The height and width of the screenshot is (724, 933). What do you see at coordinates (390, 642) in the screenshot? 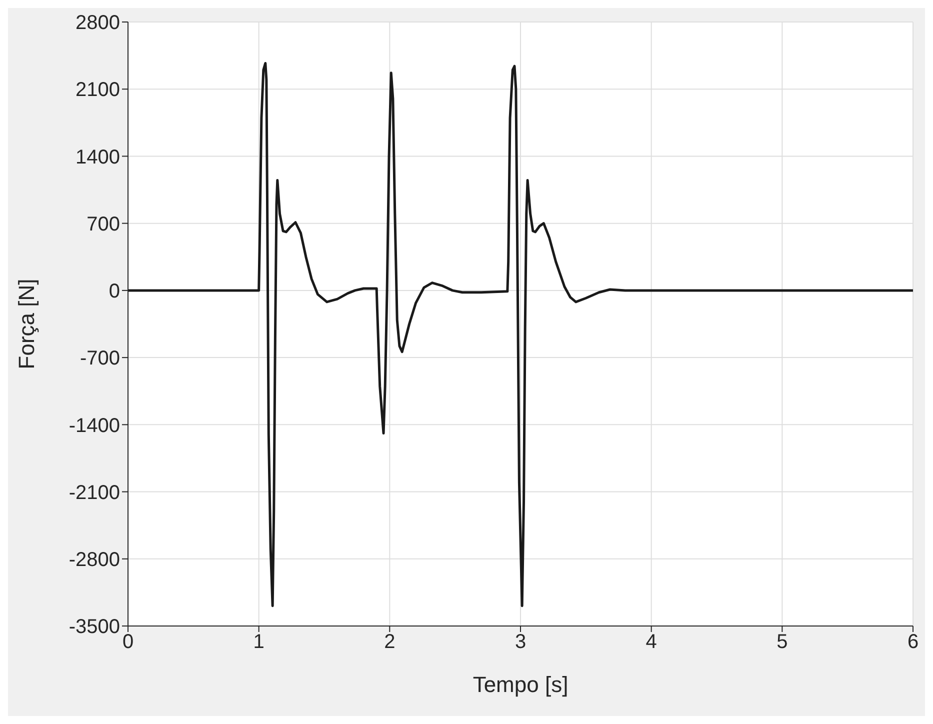
I see `x-tick-label: 2` at bounding box center [390, 642].